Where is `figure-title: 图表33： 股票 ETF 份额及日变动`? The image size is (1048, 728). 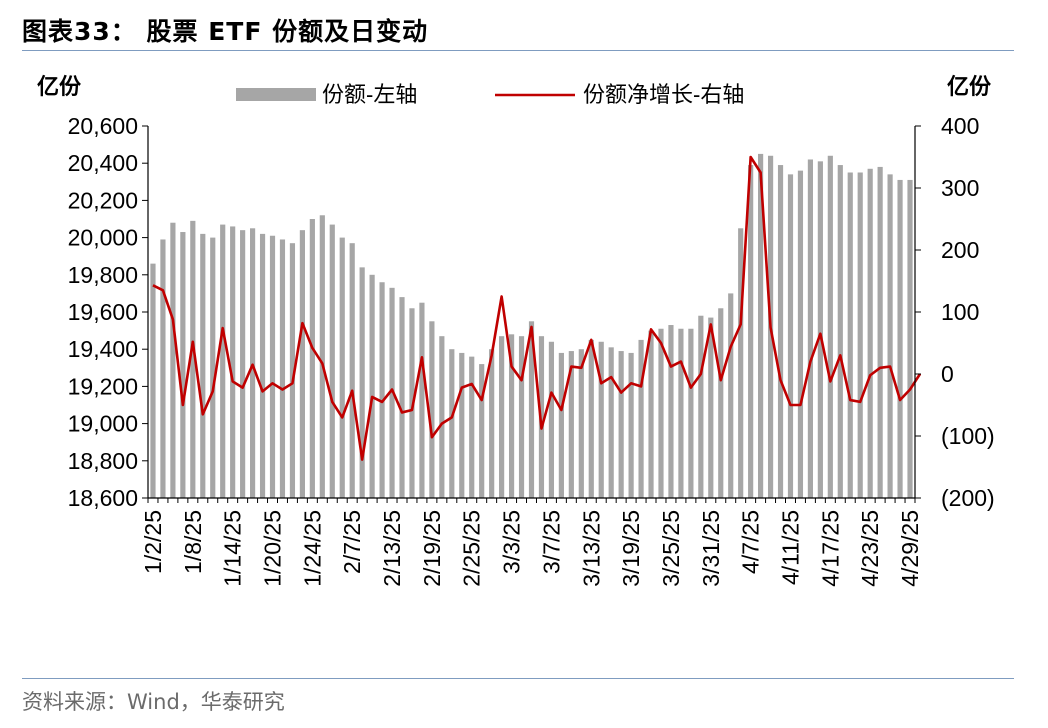
figure-title: 图表33： 股票 ETF 份额及日变动 is located at coordinates (225, 31).